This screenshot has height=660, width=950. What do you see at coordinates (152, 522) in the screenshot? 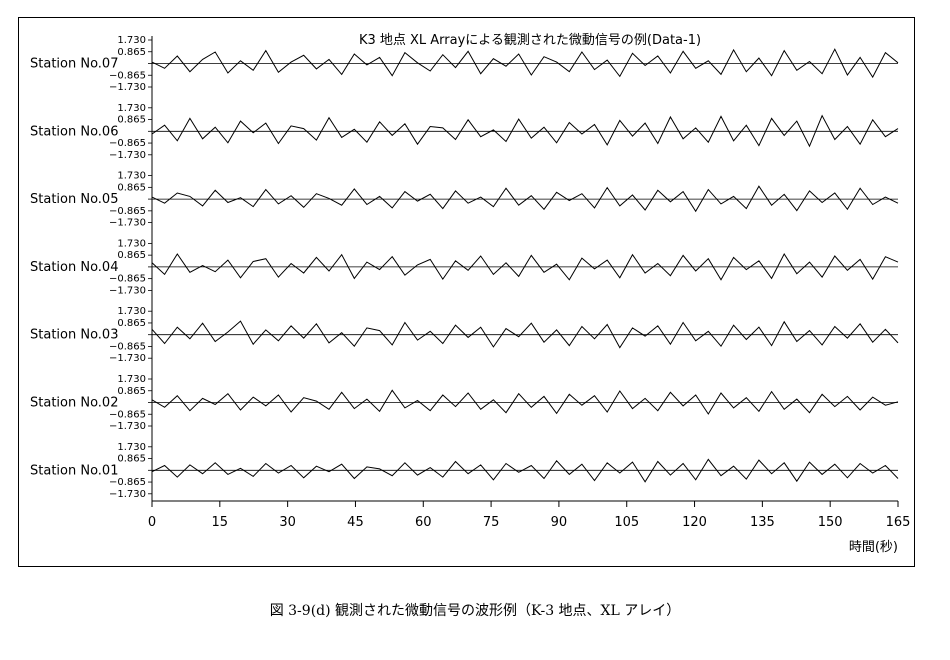
I see `x-tick-label: 0` at bounding box center [152, 522].